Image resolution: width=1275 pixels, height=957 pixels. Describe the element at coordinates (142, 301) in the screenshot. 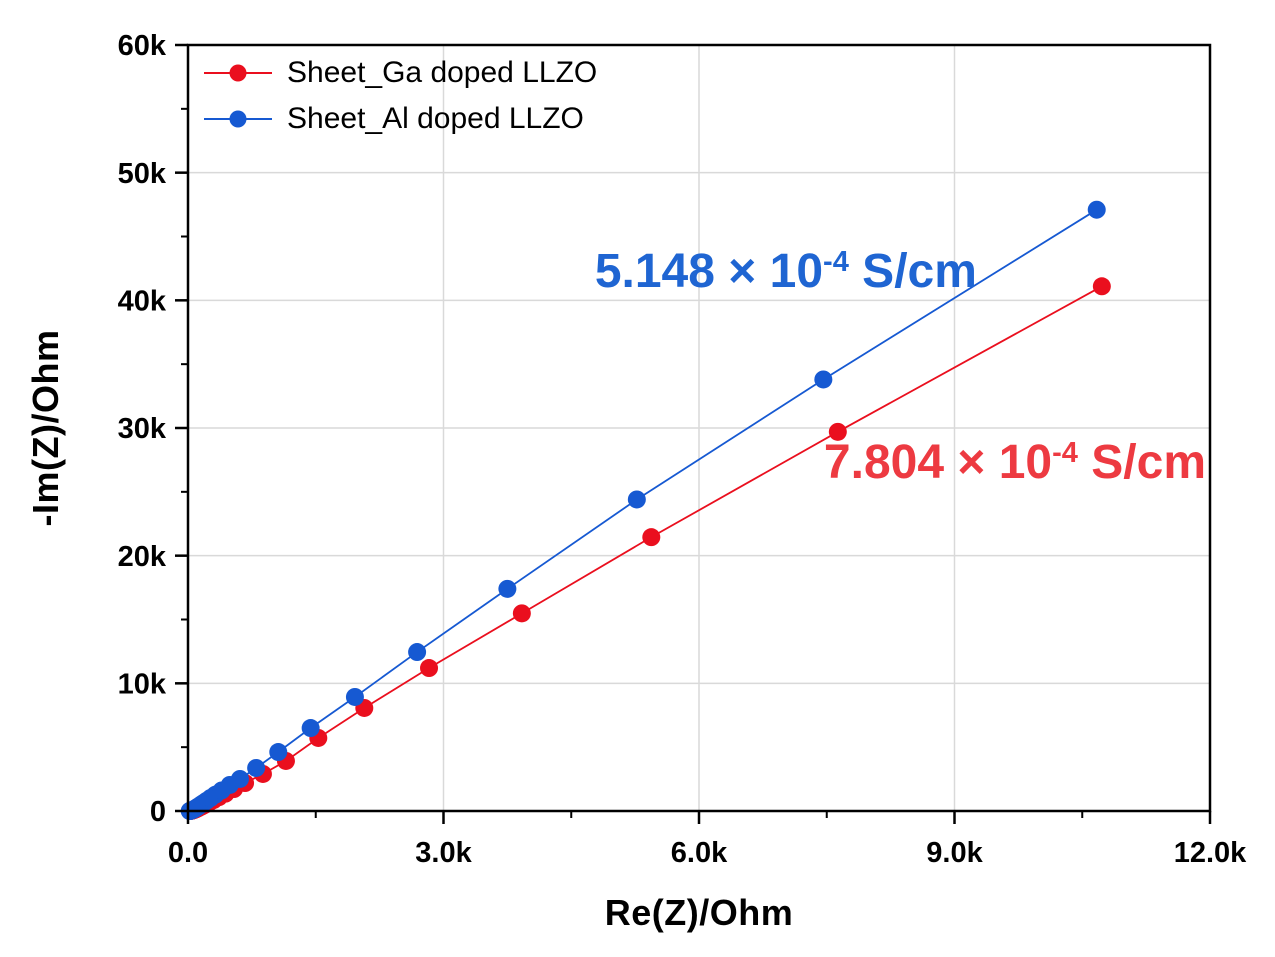

I see `y-tick-label: 40k` at that location.